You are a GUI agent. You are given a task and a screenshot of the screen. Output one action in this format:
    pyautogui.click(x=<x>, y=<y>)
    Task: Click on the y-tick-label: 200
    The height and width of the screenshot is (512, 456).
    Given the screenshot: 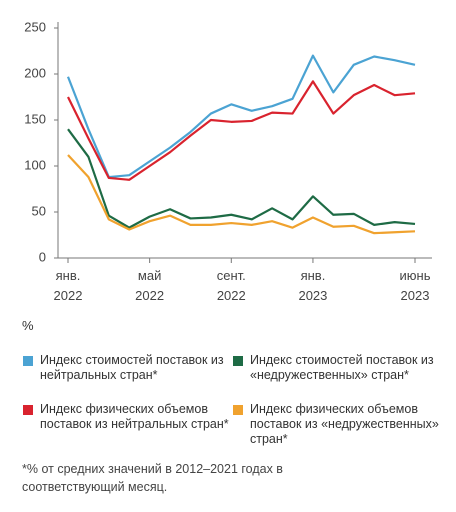 What is the action you would take?
    pyautogui.click(x=35, y=72)
    